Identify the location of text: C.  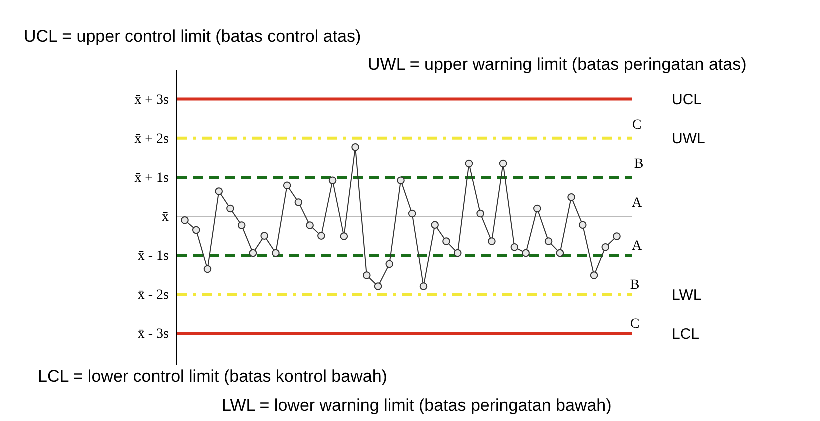
(637, 125).